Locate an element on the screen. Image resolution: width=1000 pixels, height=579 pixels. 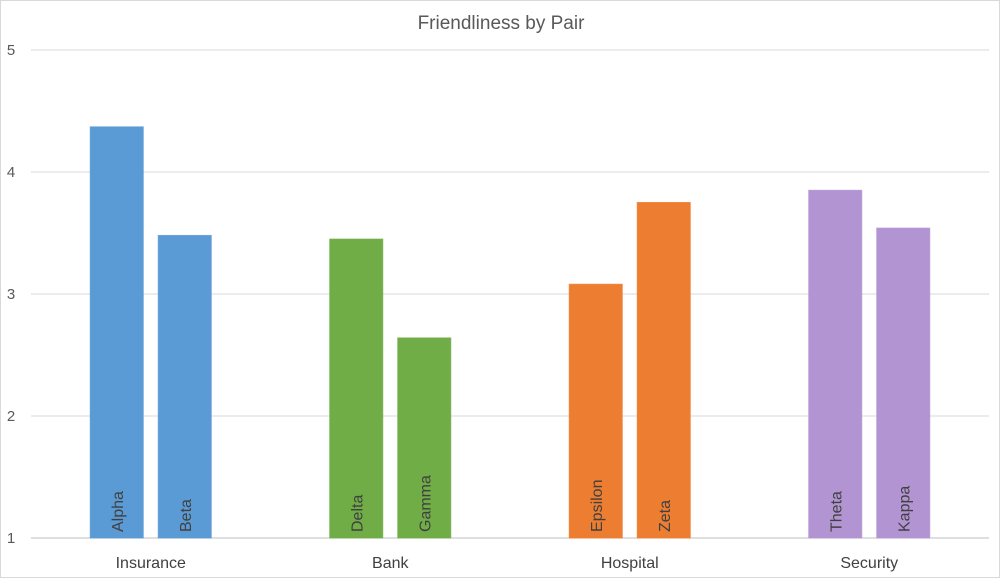
bar-label: Beta is located at coordinates (186, 515).